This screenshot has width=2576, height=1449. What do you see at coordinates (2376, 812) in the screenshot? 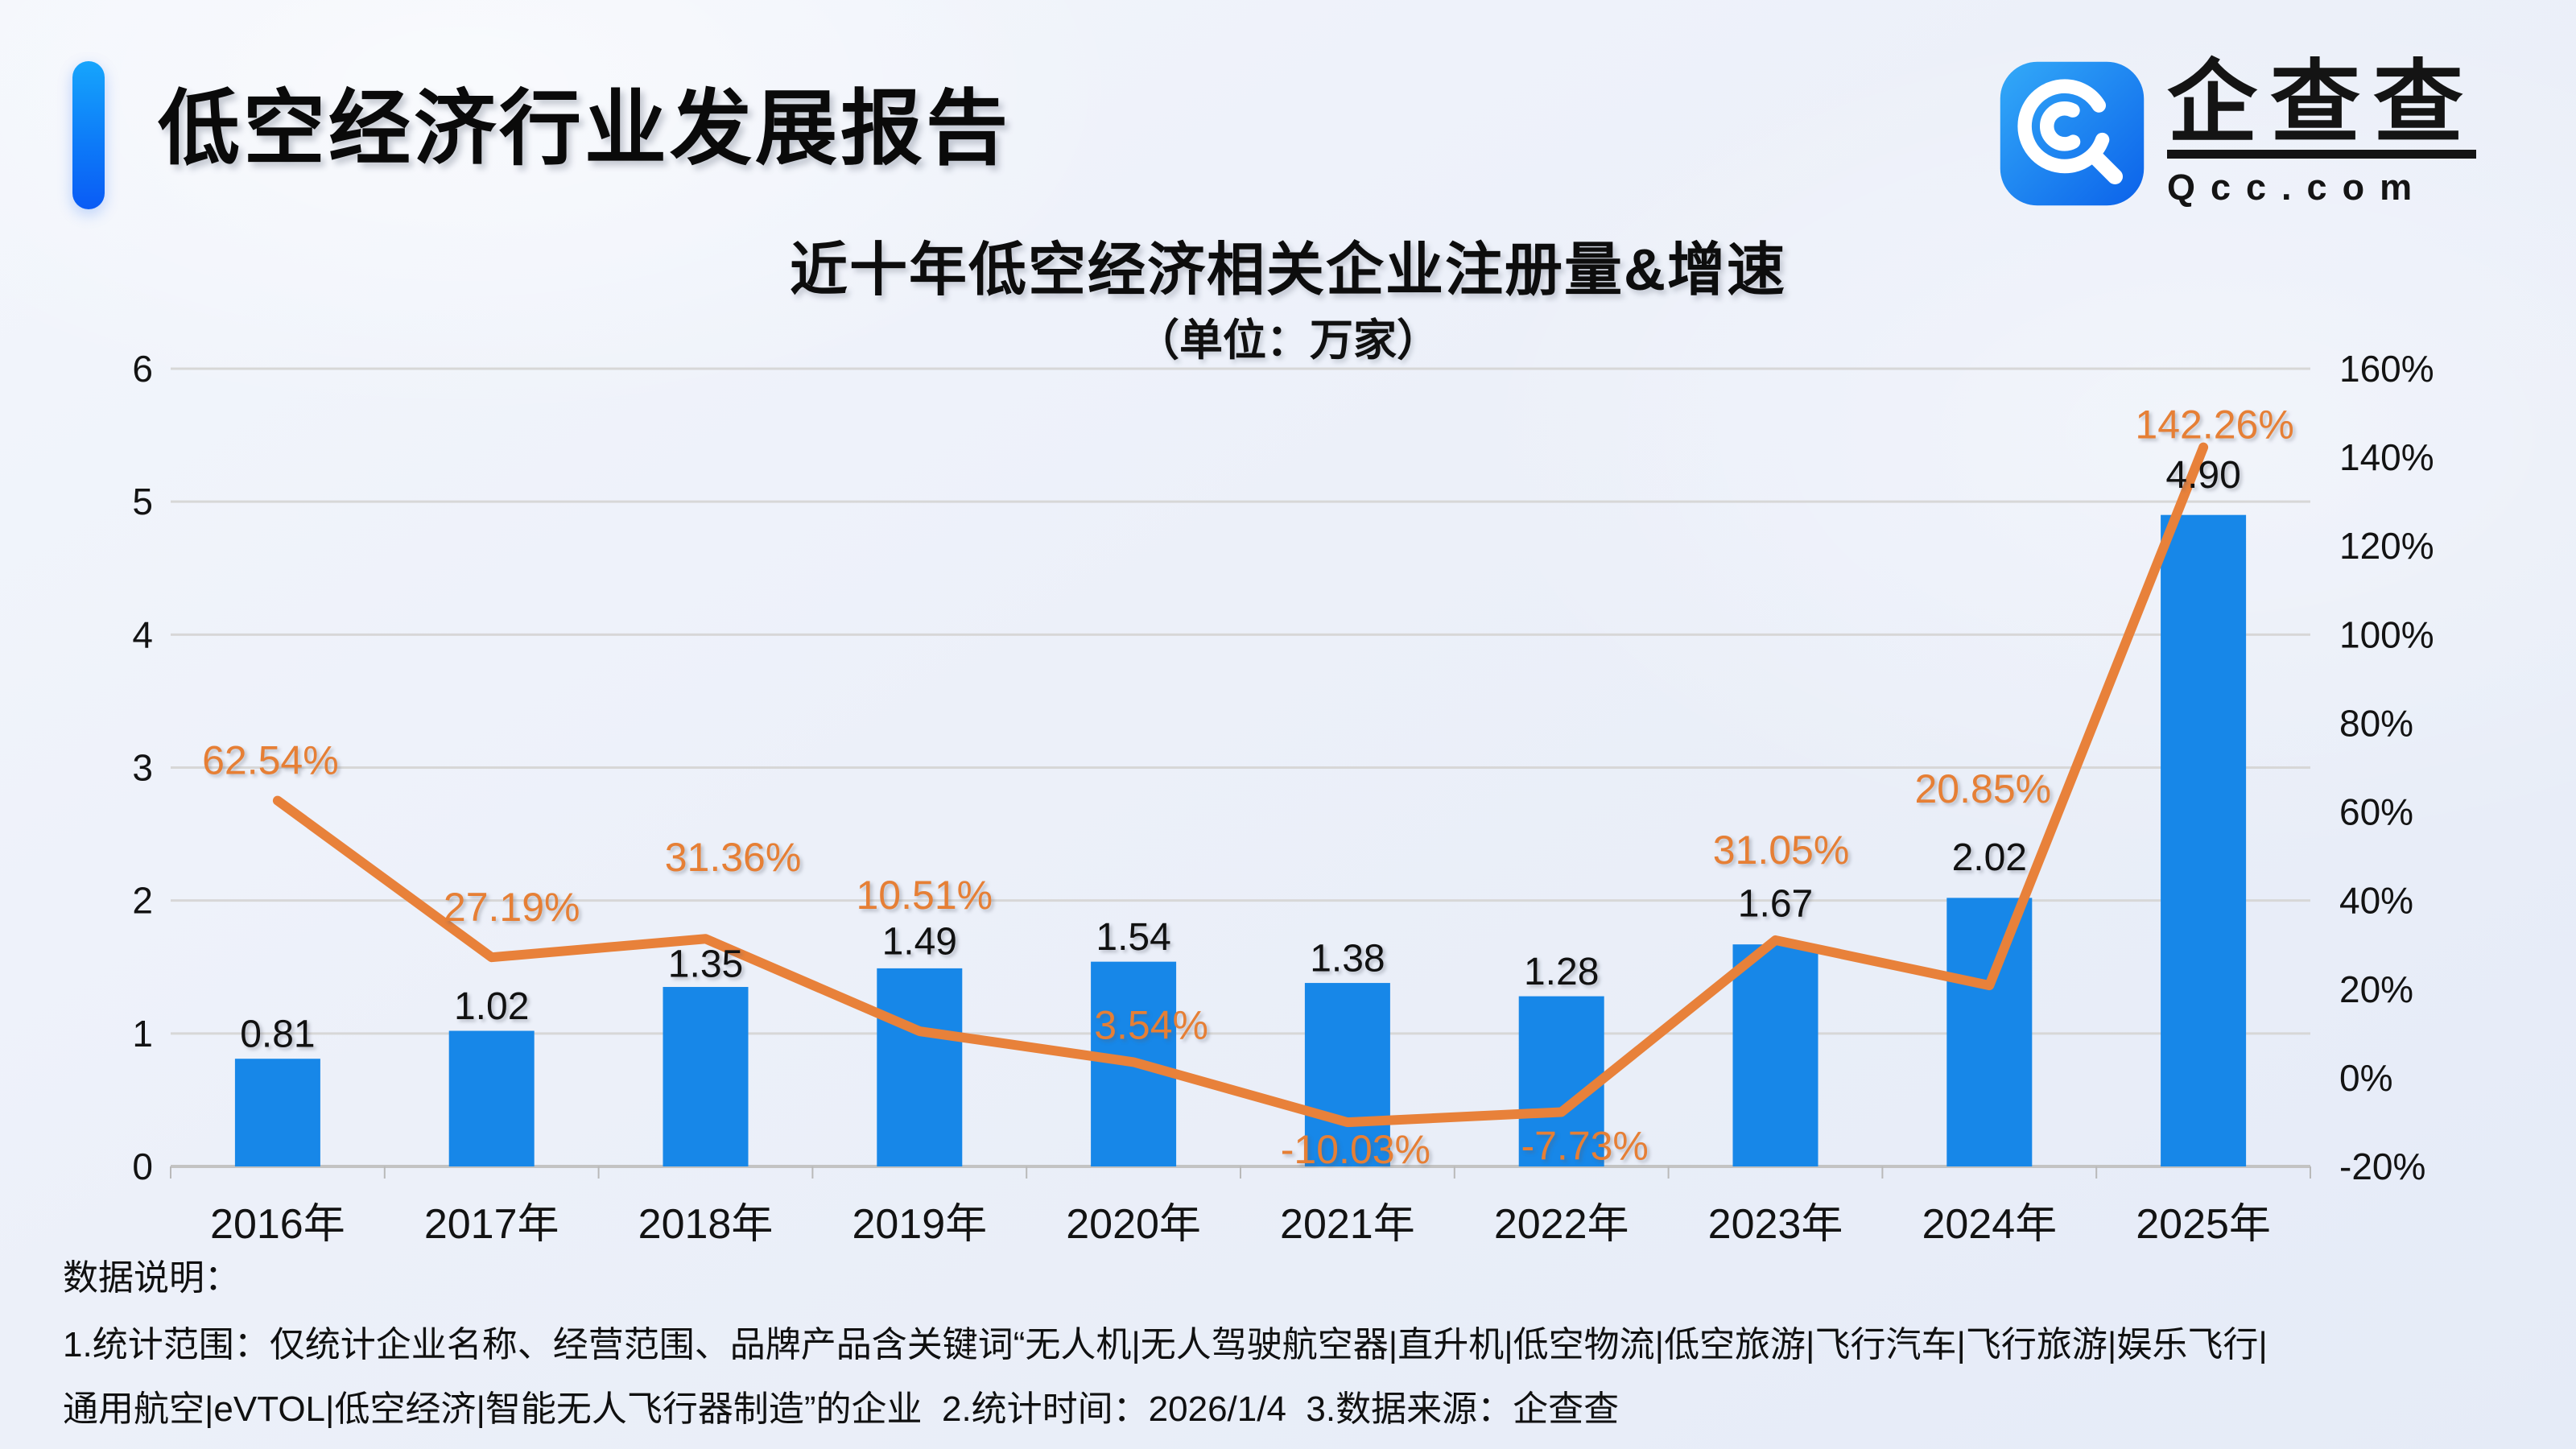
I see `y-axis-label-right: 60%` at bounding box center [2376, 812].